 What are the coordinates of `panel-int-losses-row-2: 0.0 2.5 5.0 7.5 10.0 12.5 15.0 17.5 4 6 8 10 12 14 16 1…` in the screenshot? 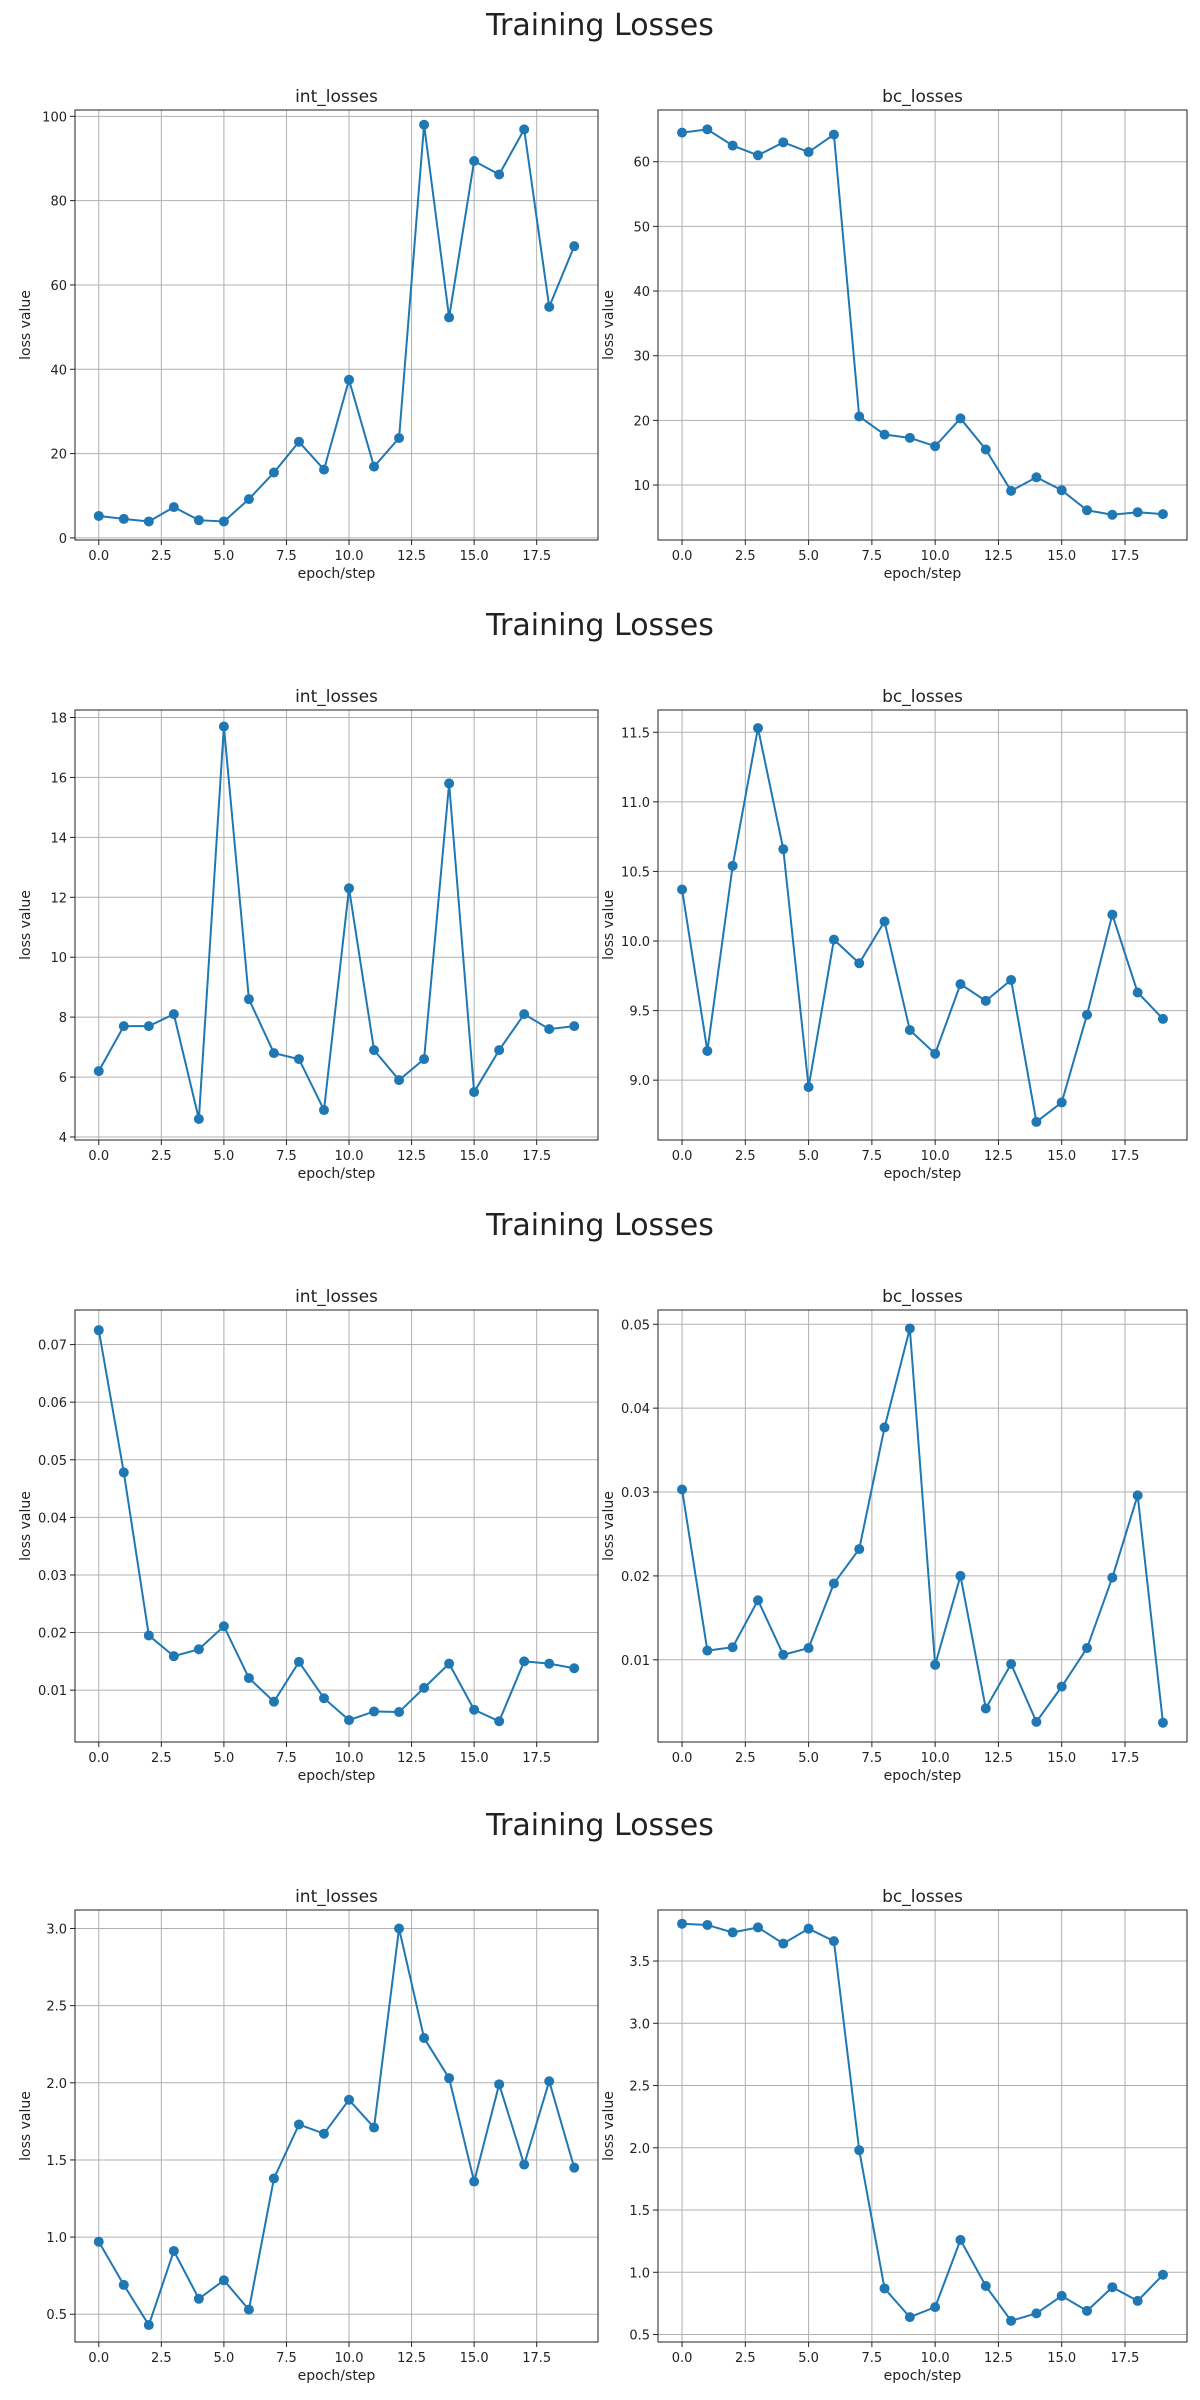 It's located at (308, 934).